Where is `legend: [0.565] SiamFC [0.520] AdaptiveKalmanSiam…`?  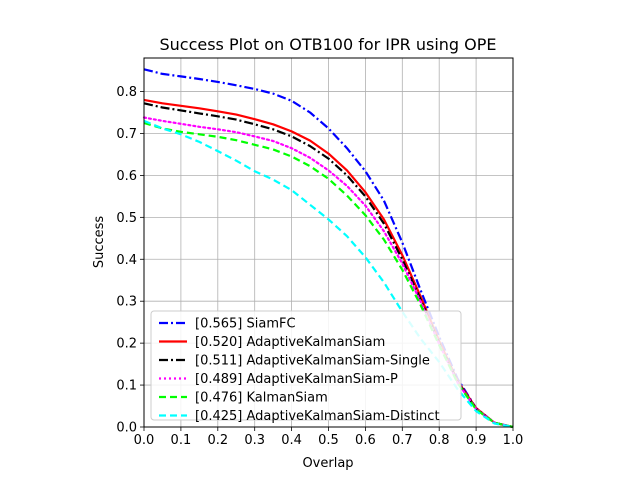 legend: [0.565] SiamFC [0.520] AdaptiveKalmanSiam… is located at coordinates (306, 367).